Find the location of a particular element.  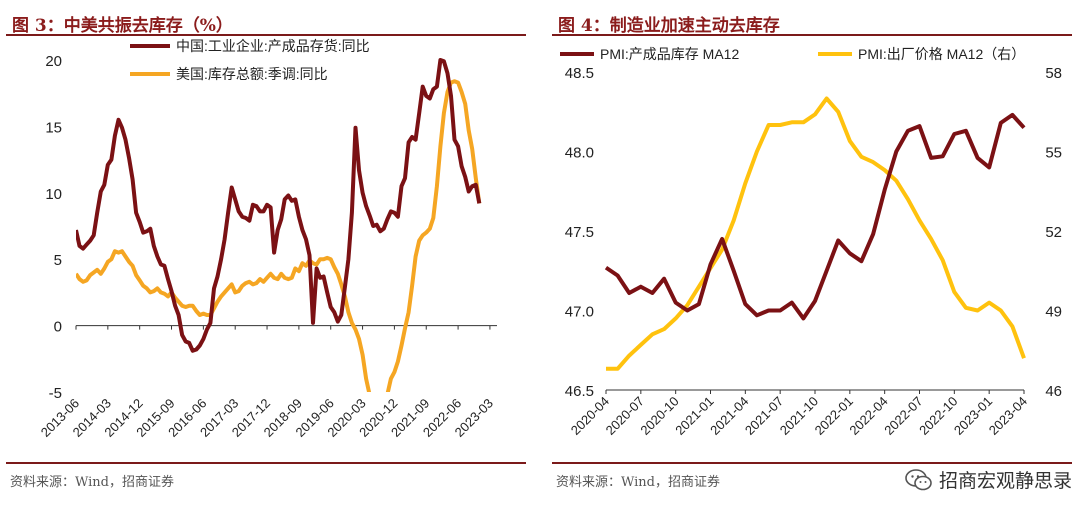

y-left-tick-label: 46.5 is located at coordinates (579, 391).